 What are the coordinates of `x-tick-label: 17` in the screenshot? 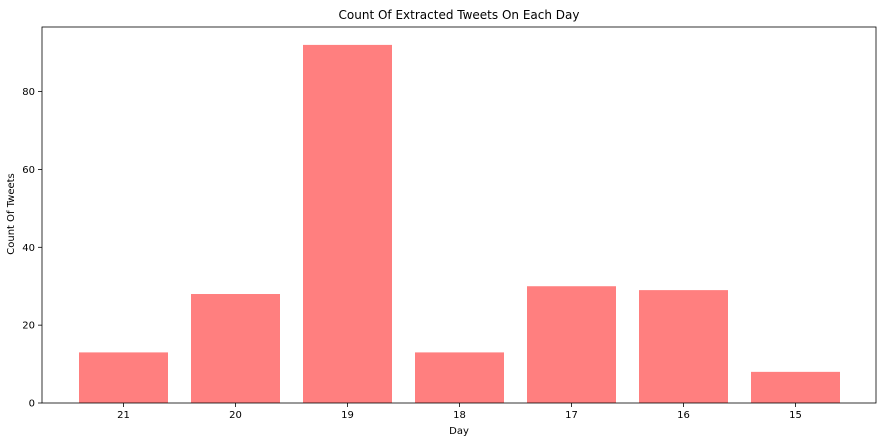 It's located at (571, 415).